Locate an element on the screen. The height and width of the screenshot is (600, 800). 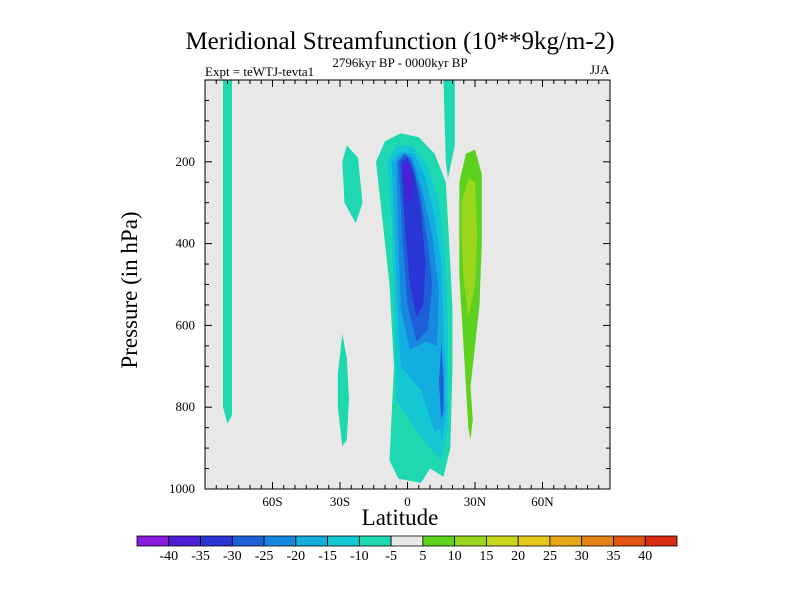
x-tick-label: 30N is located at coordinates (475, 501).